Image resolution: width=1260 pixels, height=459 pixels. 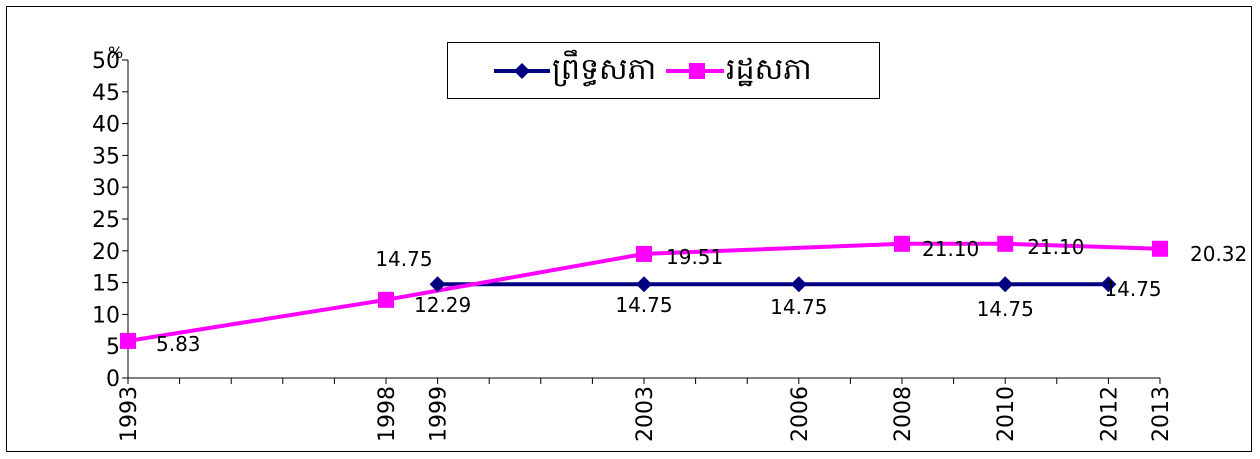 I want to click on x-tick-label: 2006, so click(x=800, y=414).